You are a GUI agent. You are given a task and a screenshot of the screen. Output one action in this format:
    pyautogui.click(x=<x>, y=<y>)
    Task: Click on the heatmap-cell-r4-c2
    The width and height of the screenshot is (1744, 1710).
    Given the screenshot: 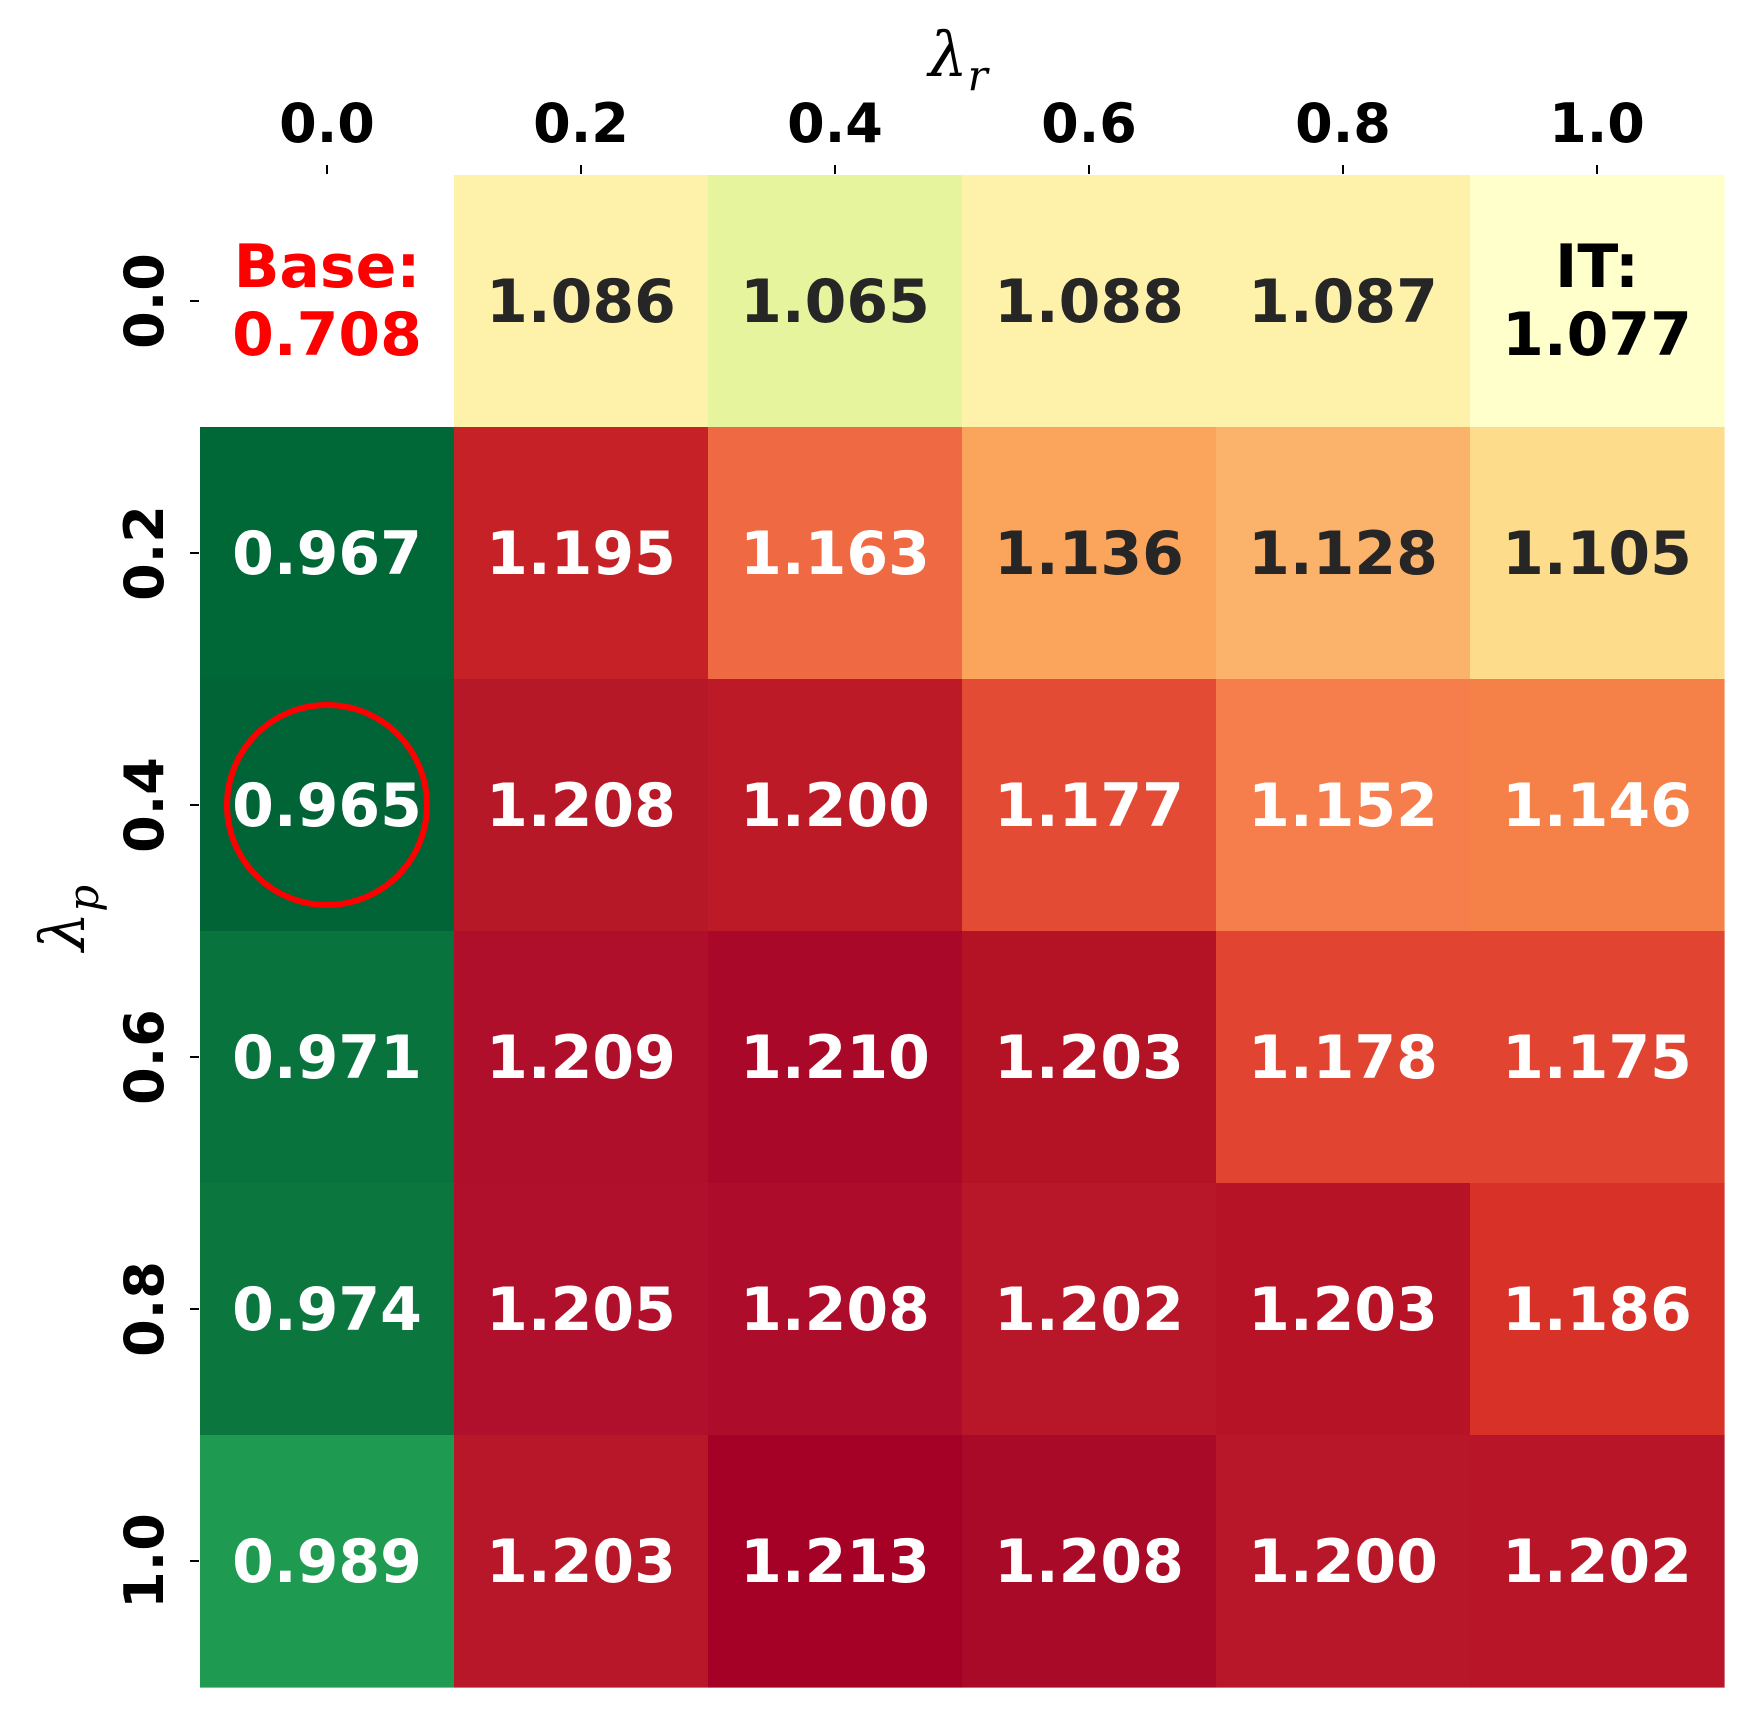 What is the action you would take?
    pyautogui.click(x=835, y=1309)
    